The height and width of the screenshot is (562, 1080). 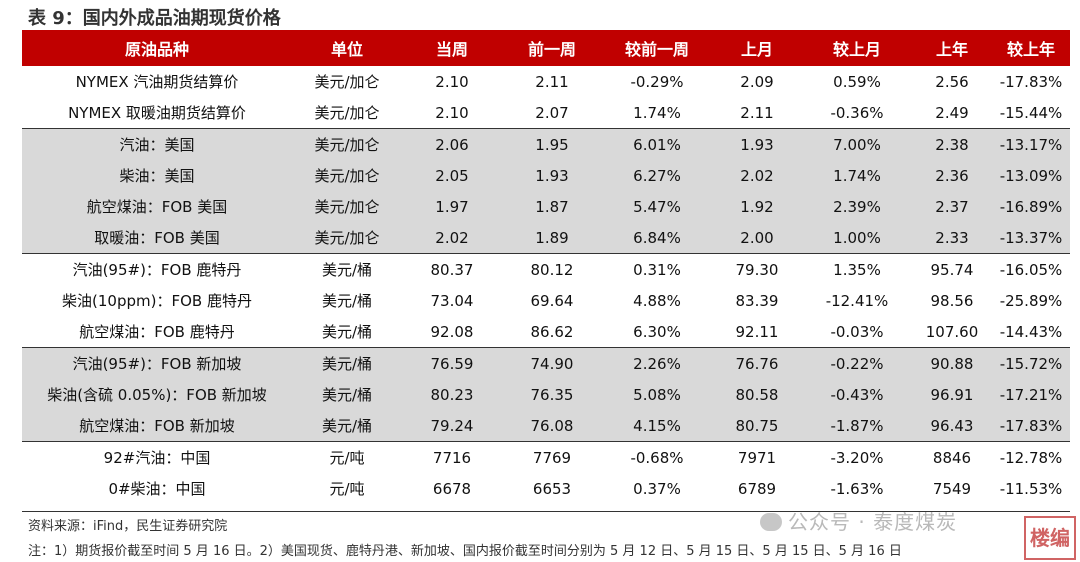 What do you see at coordinates (552, 144) in the screenshot?
I see `table-cell: 1.95` at bounding box center [552, 144].